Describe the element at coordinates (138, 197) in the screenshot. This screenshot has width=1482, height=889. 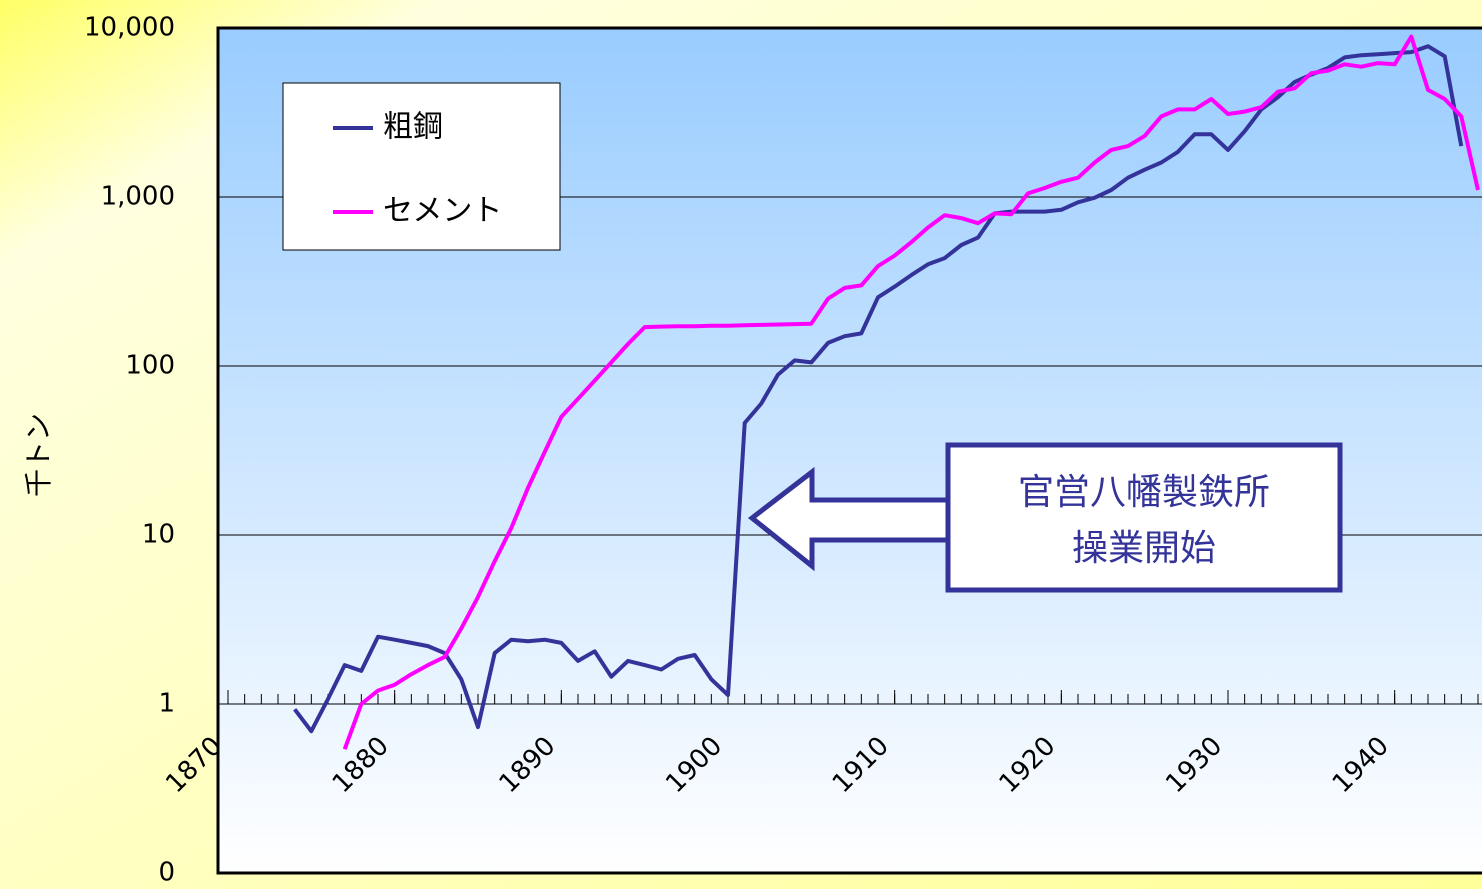
I see `y-tick-label: 1,000` at that location.